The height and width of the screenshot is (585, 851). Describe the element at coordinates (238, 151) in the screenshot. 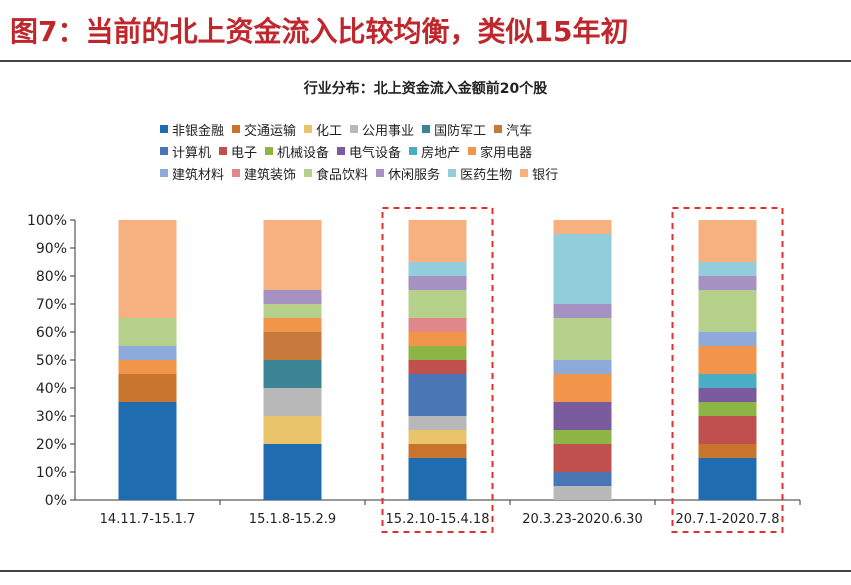

I see `legend-item: 电子` at that location.